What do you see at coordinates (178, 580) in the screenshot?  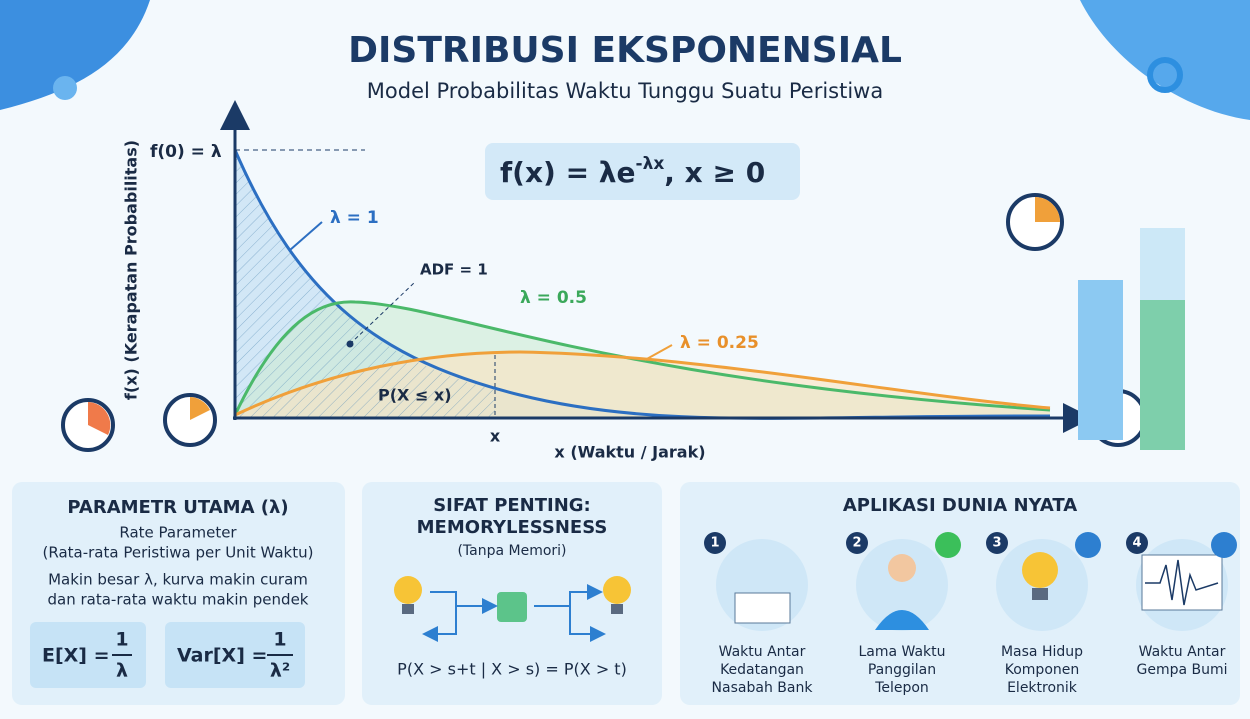 I see `panel-text: Makin besar λ, kurva makin curam` at bounding box center [178, 580].